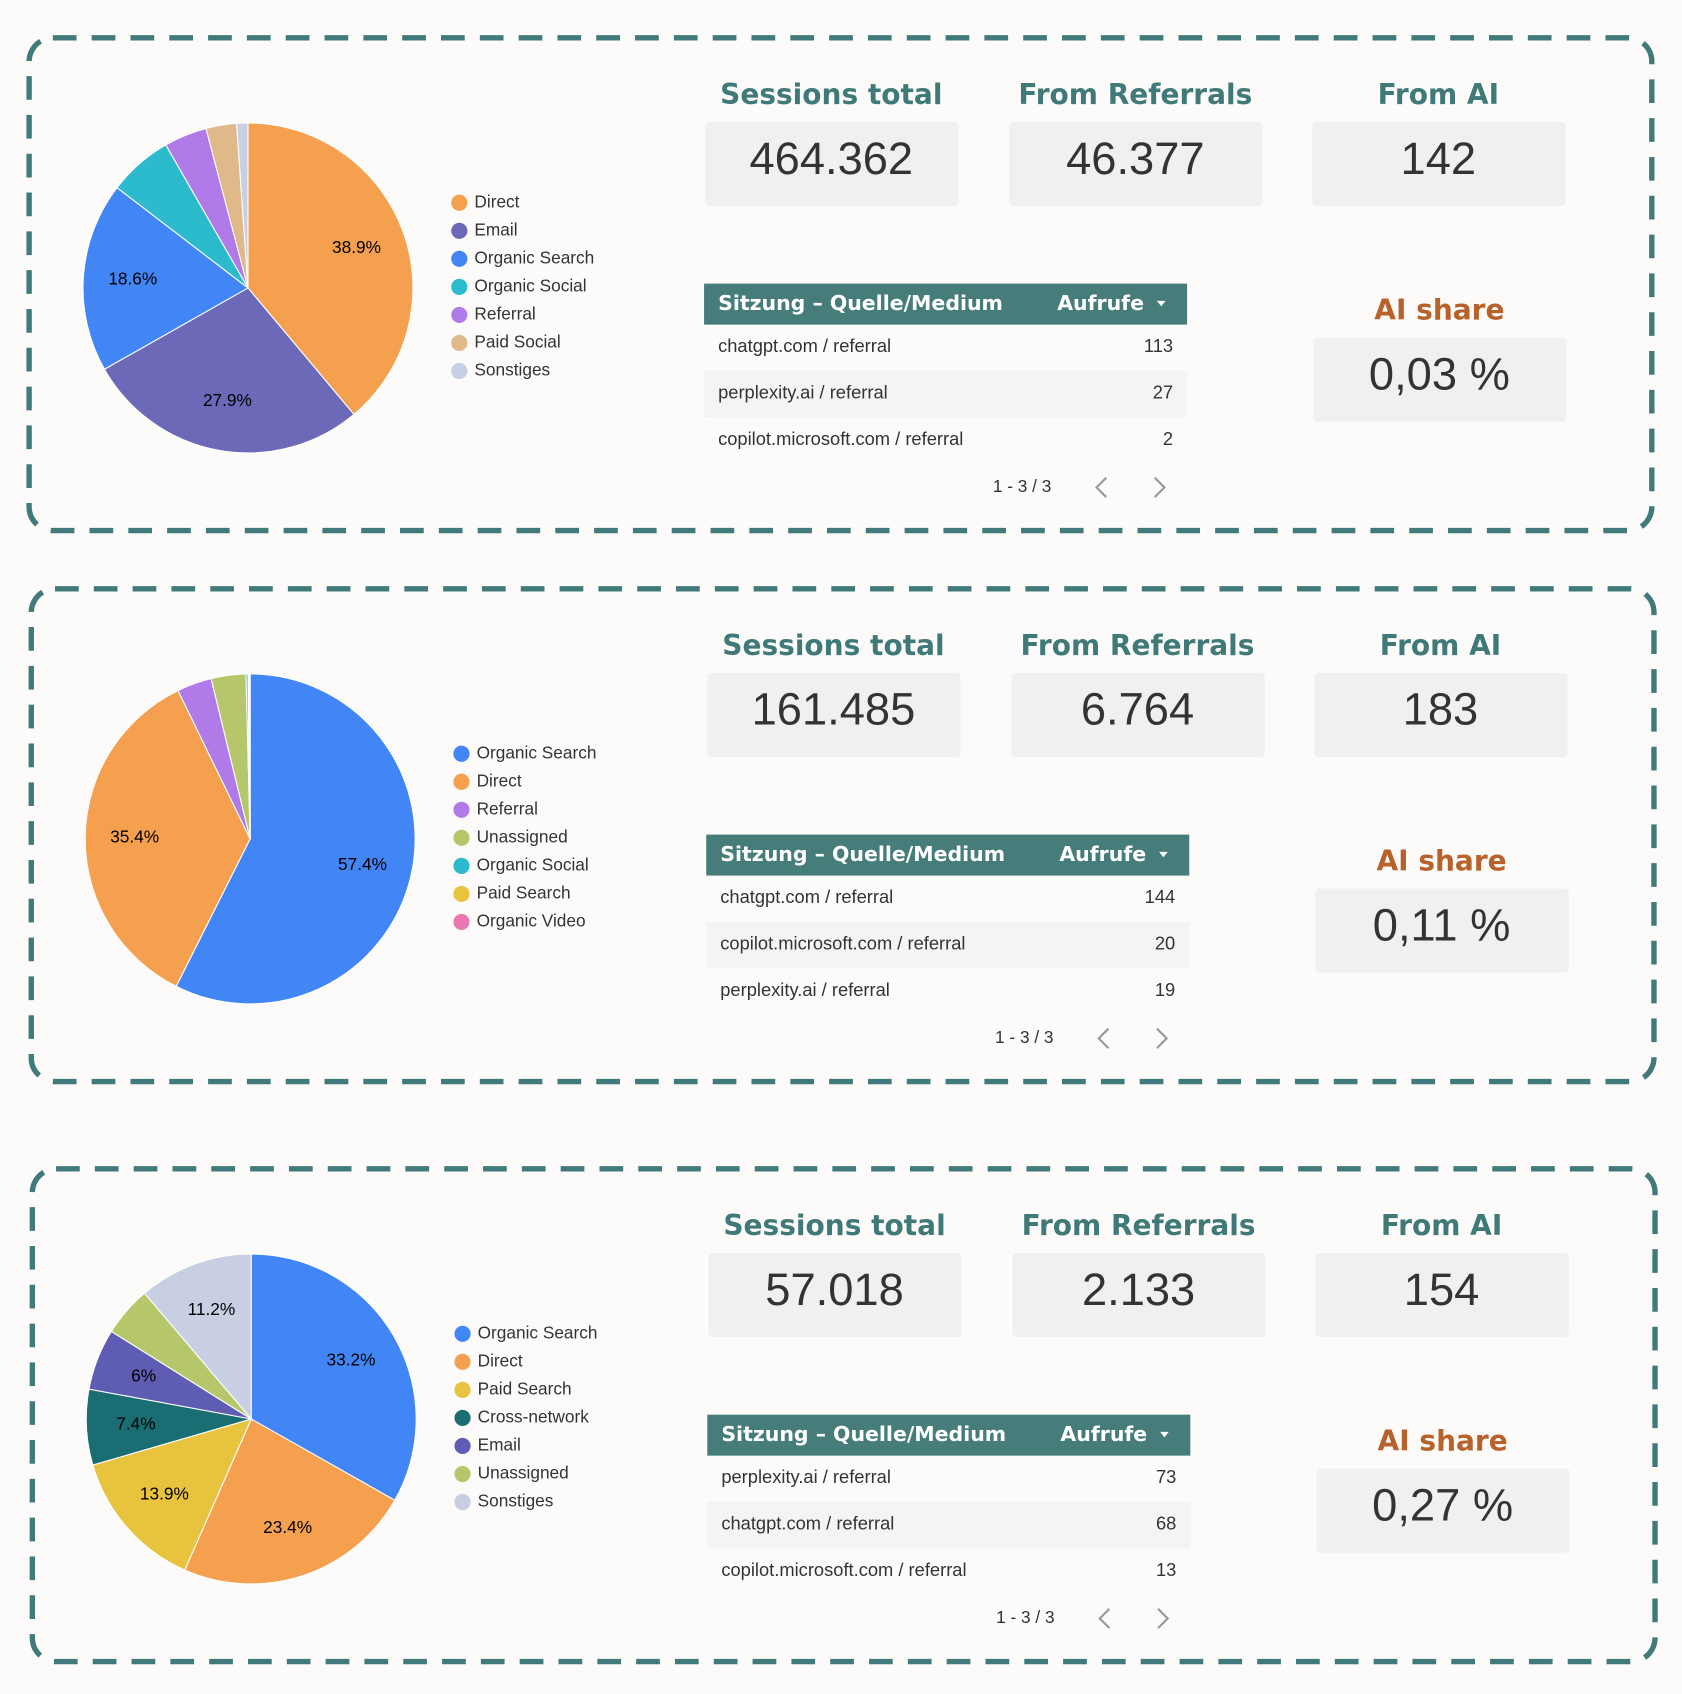 This screenshot has height=1694, width=1682. I want to click on legend-label: Sonstiges, so click(512, 370).